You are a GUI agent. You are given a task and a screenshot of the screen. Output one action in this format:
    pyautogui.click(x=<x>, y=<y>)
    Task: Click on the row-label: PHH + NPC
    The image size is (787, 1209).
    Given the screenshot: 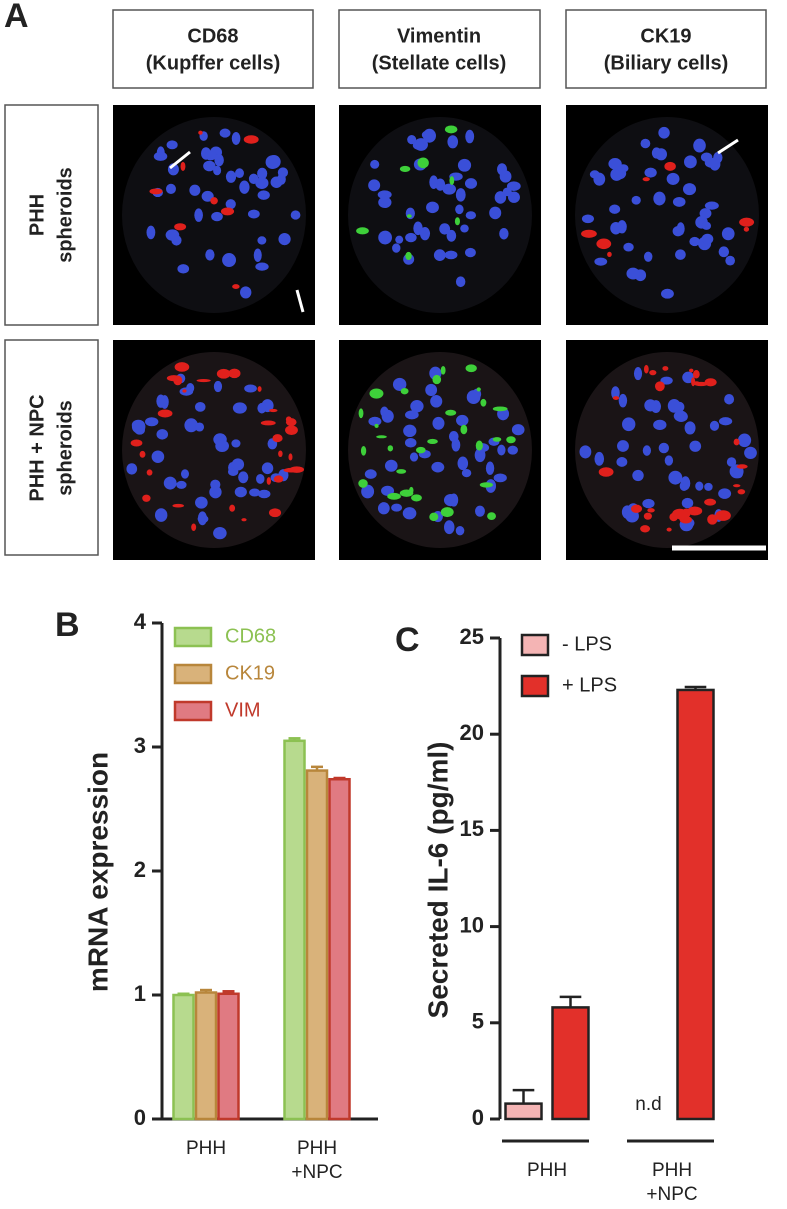 What is the action you would take?
    pyautogui.click(x=37, y=447)
    